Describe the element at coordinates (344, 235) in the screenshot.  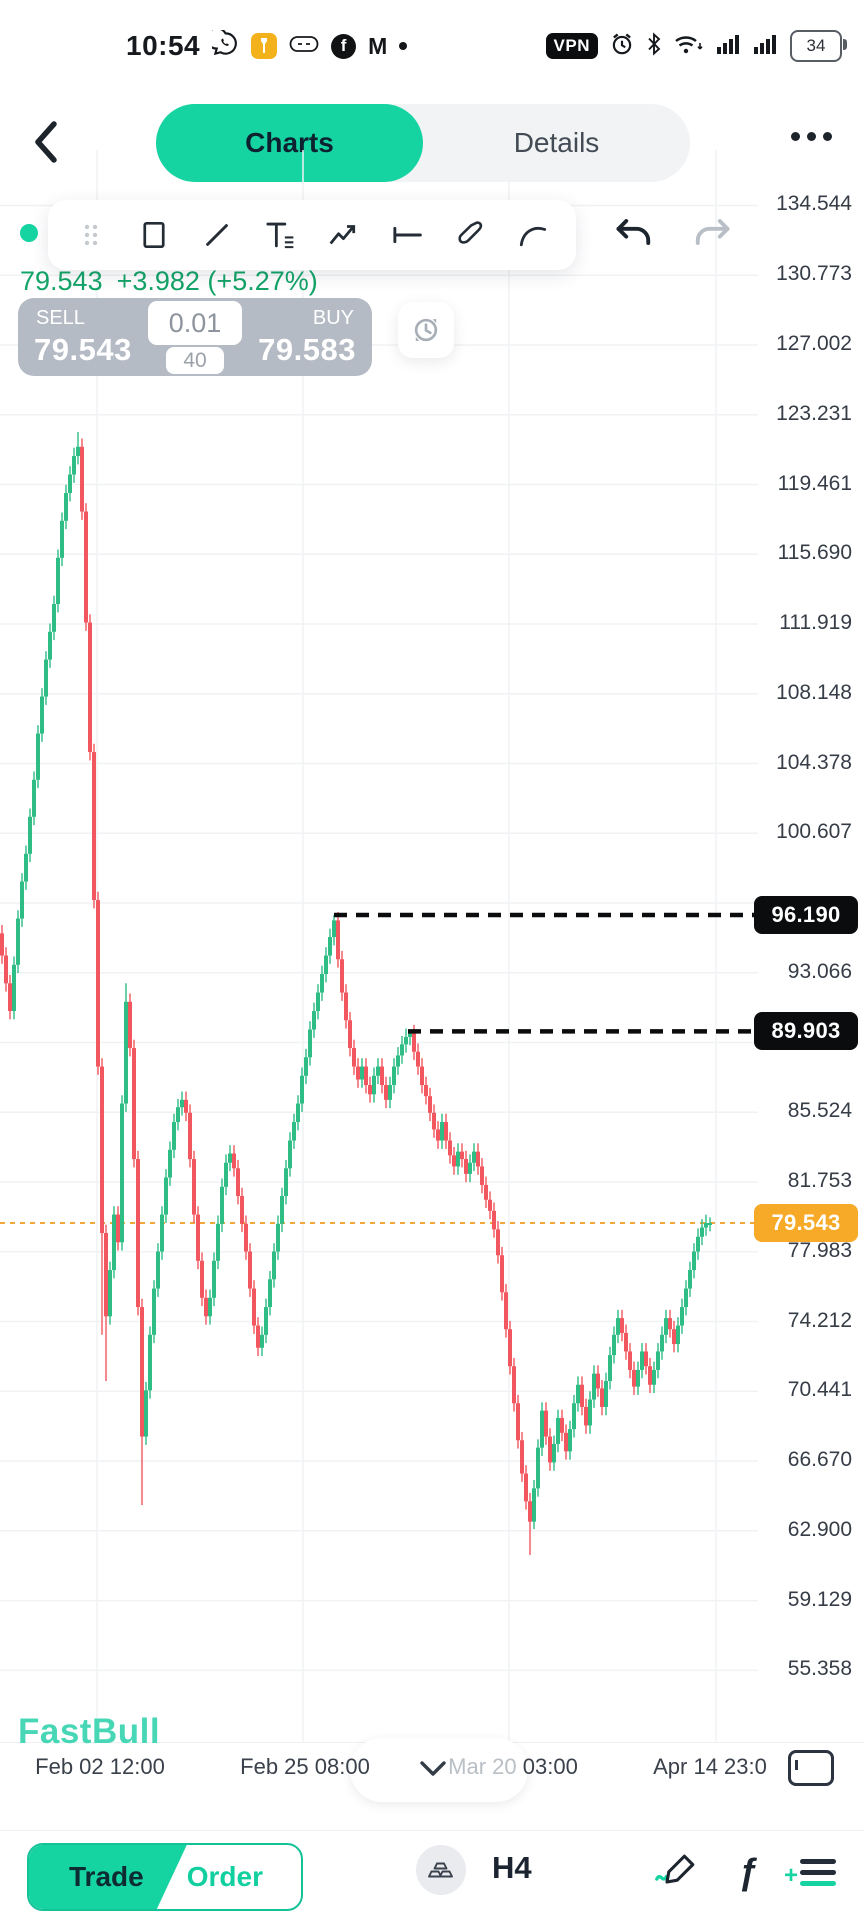
I see `polyline-tool-icon` at that location.